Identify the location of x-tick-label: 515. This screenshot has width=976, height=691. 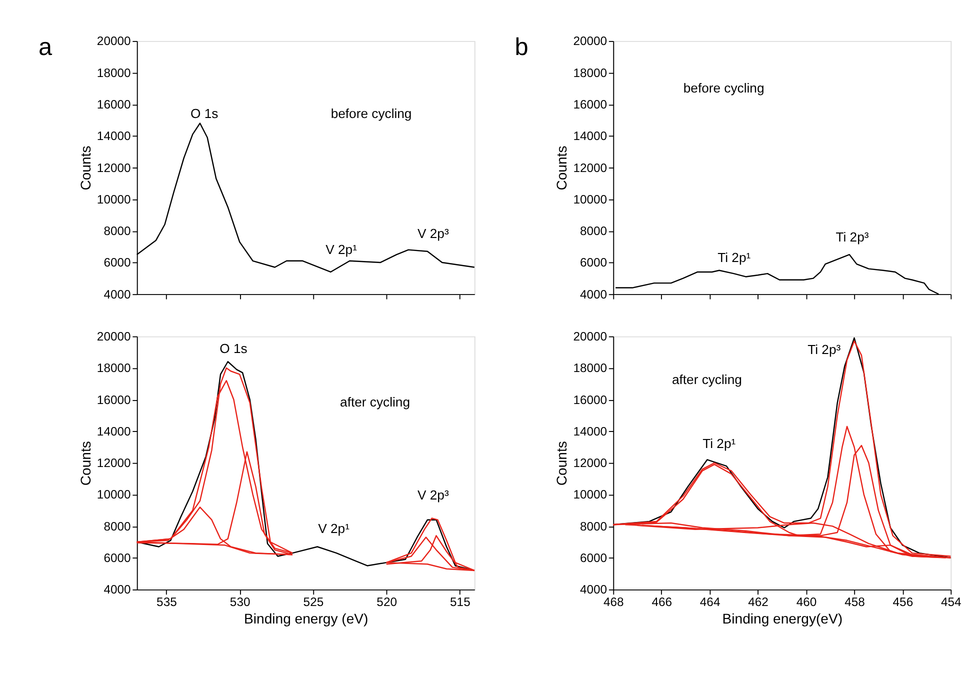
(460, 601).